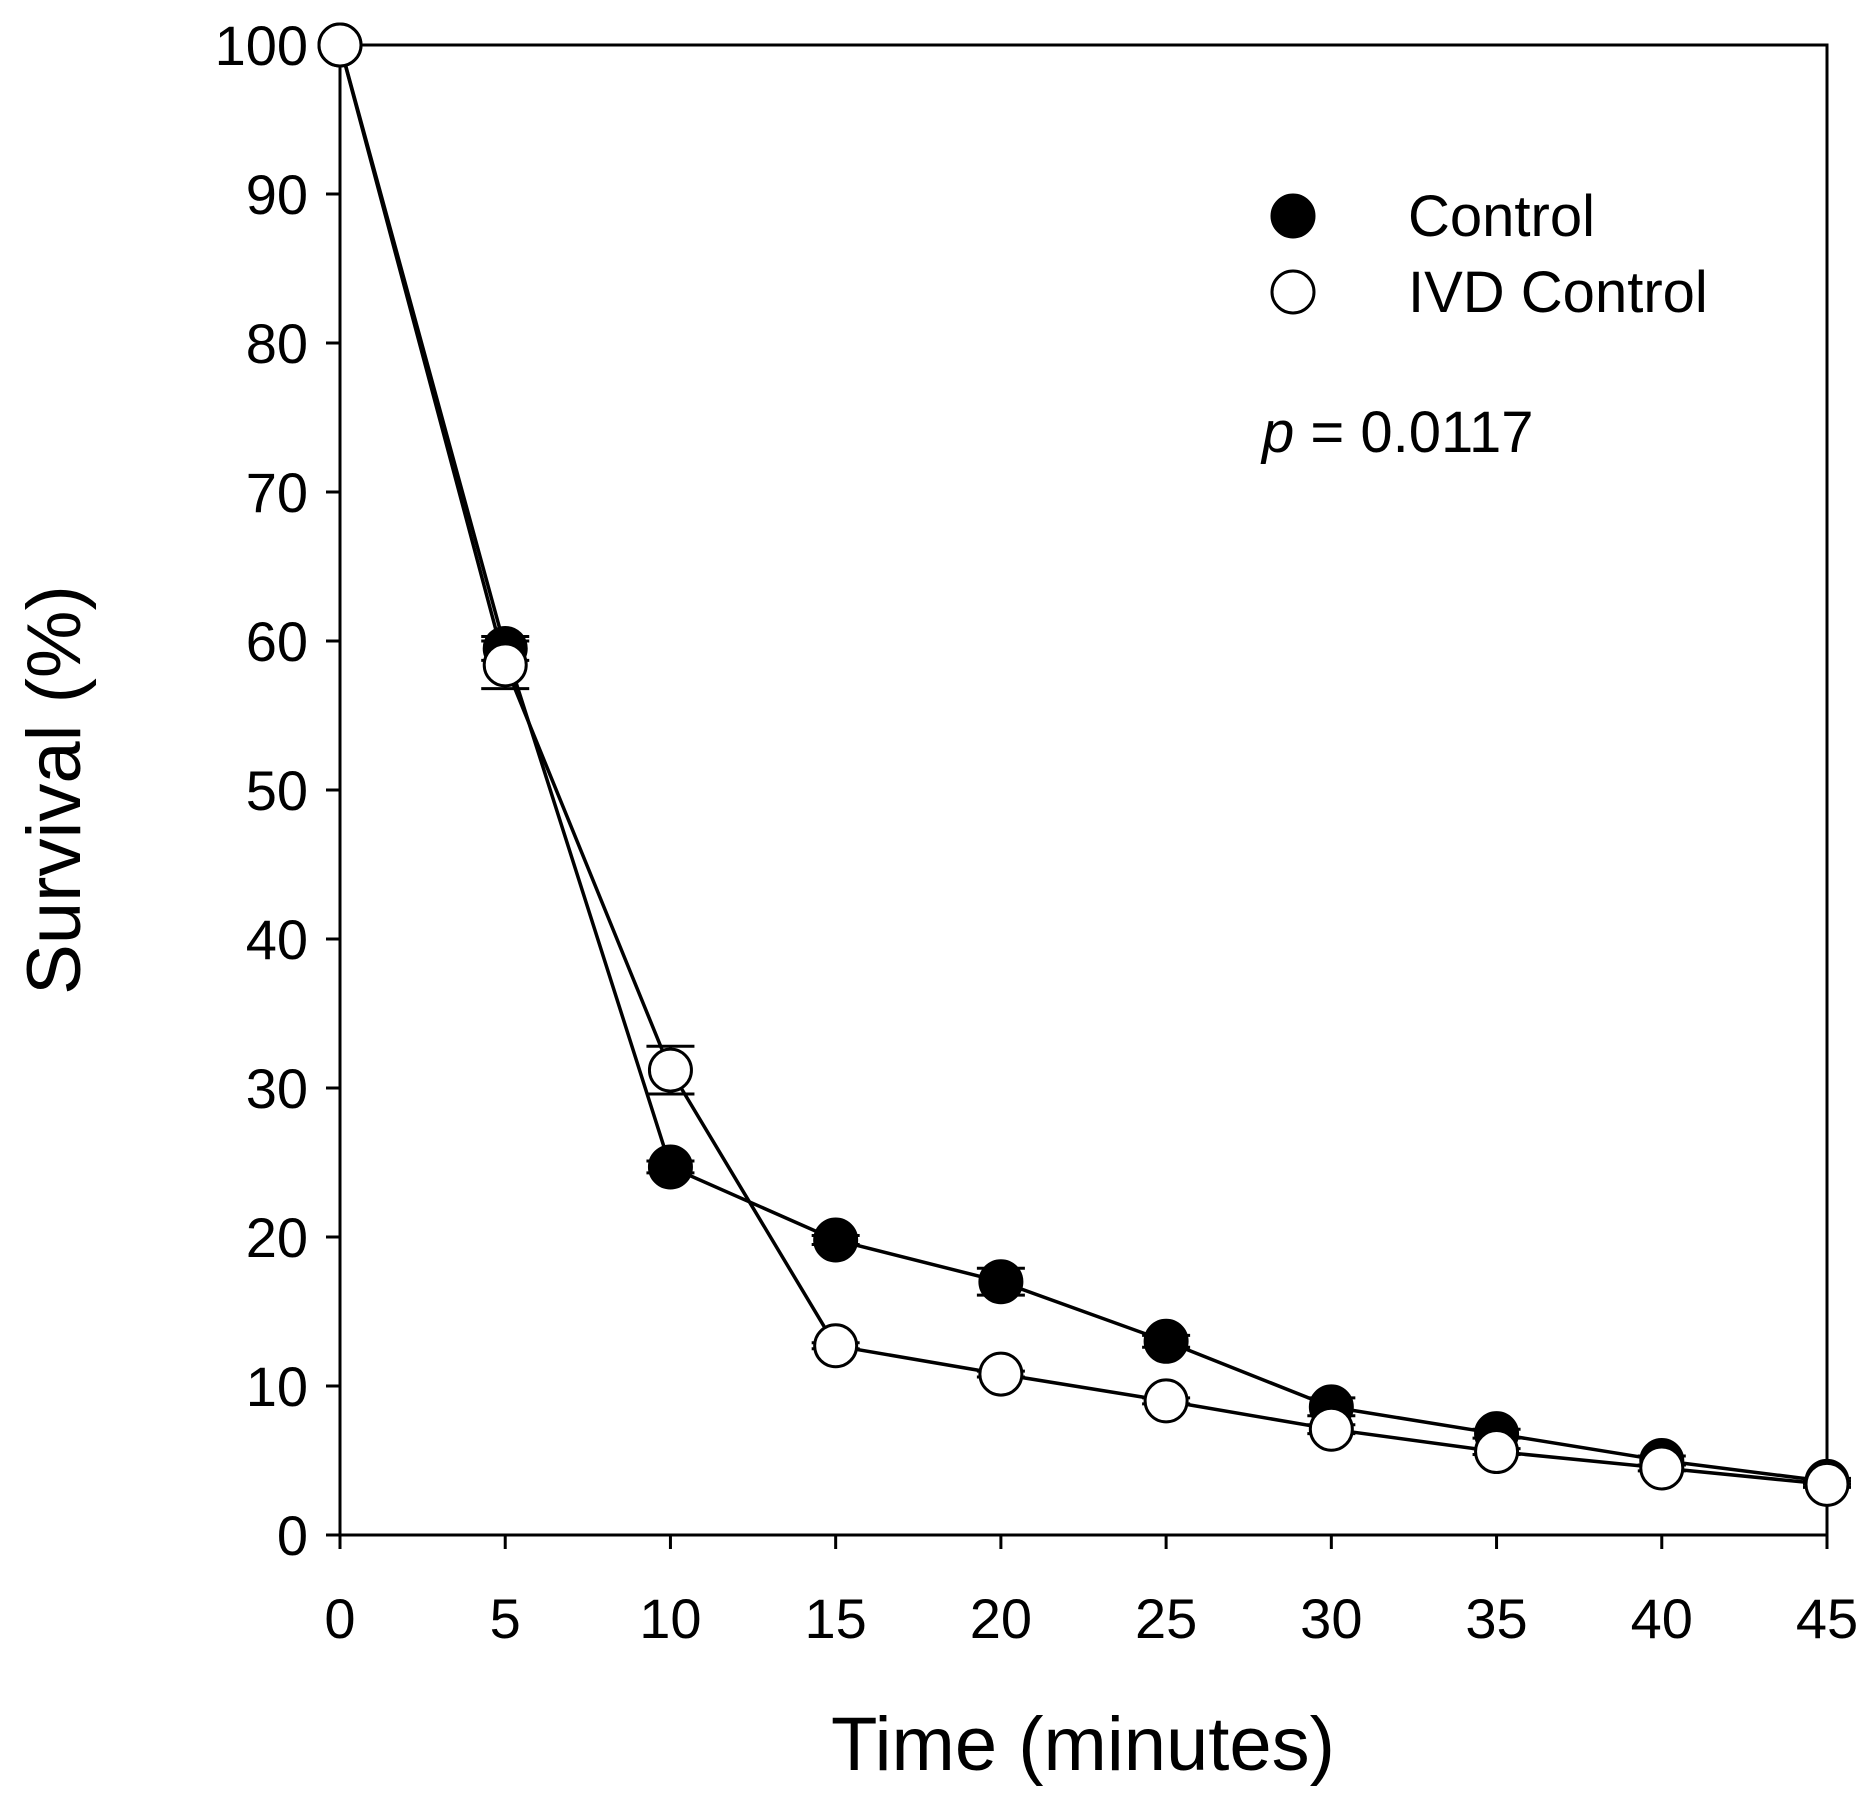 This screenshot has height=1802, width=1876. What do you see at coordinates (836, 1618) in the screenshot?
I see `x-tick-label: 15` at bounding box center [836, 1618].